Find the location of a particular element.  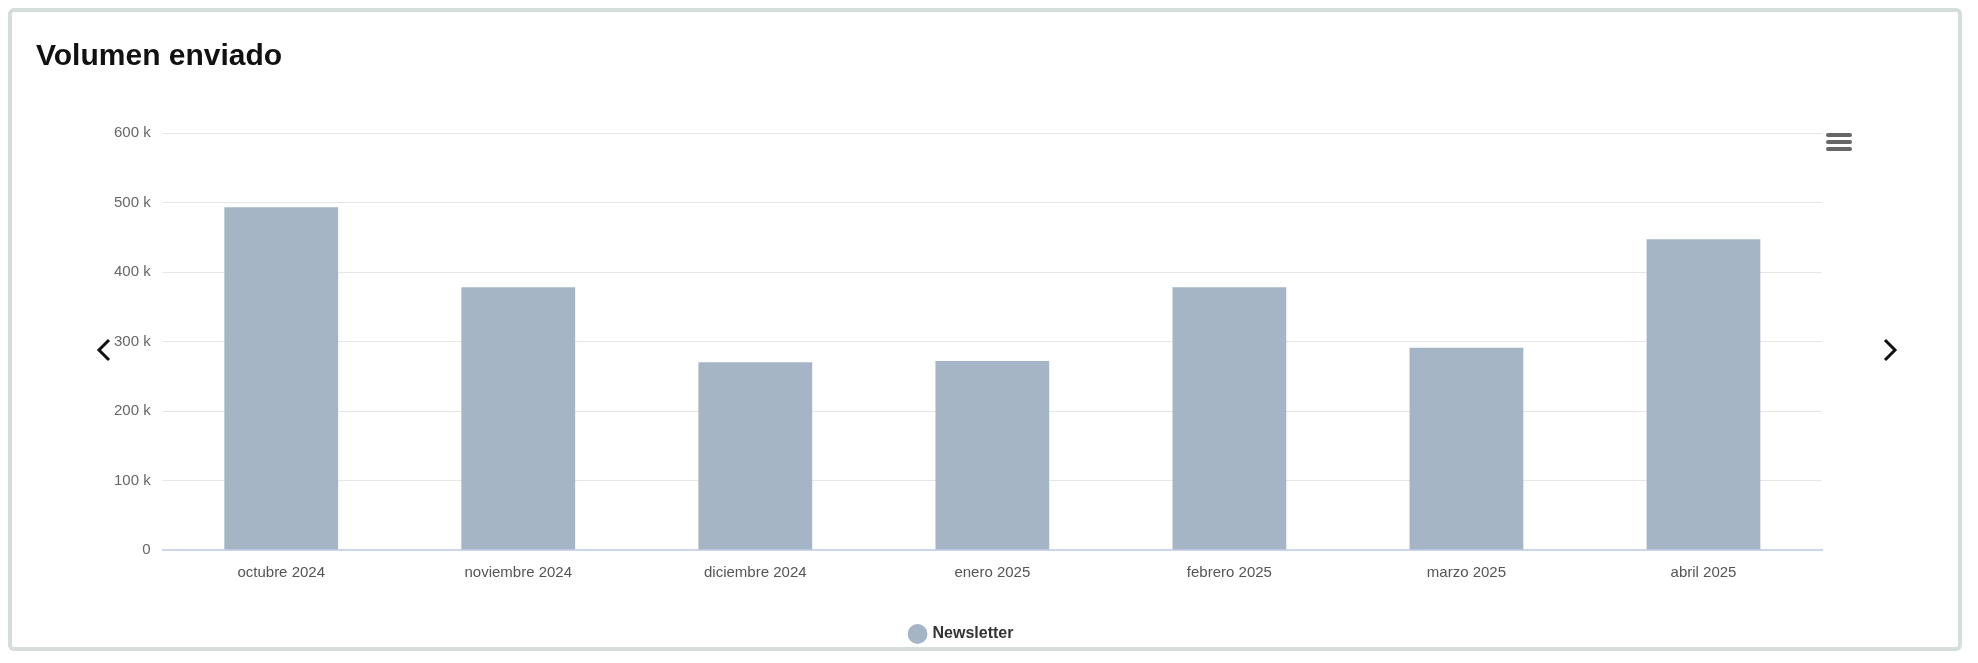

y-tick-label: 400 k is located at coordinates (132, 271).